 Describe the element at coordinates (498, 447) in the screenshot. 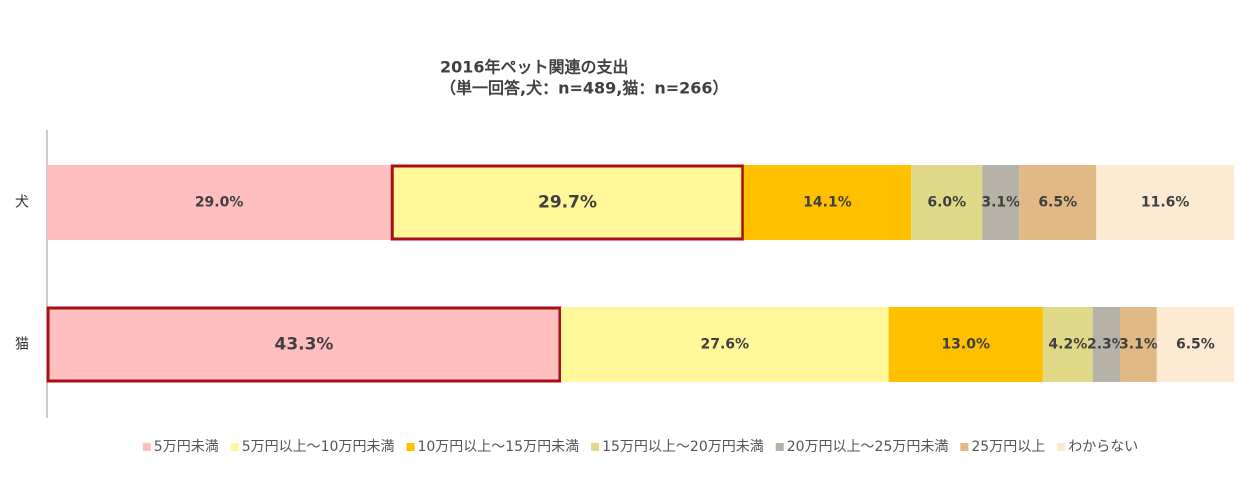

I see `legend-label: 10万円以上～15万円未満` at that location.